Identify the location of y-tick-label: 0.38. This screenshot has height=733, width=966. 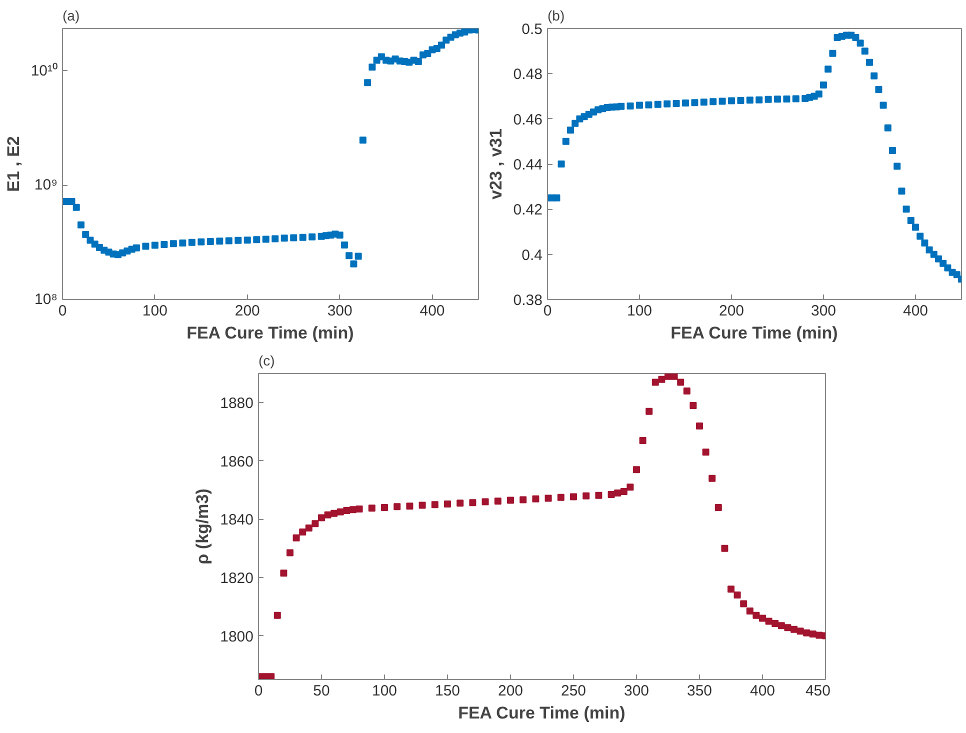
(528, 300).